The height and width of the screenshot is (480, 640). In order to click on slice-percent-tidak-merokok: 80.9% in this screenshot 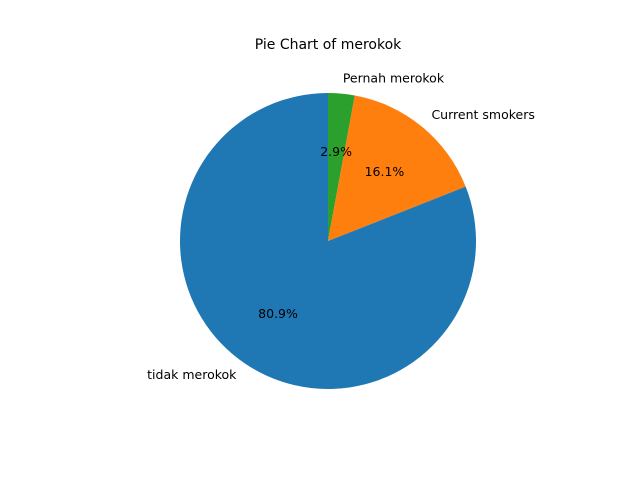, I will do `click(278, 313)`.